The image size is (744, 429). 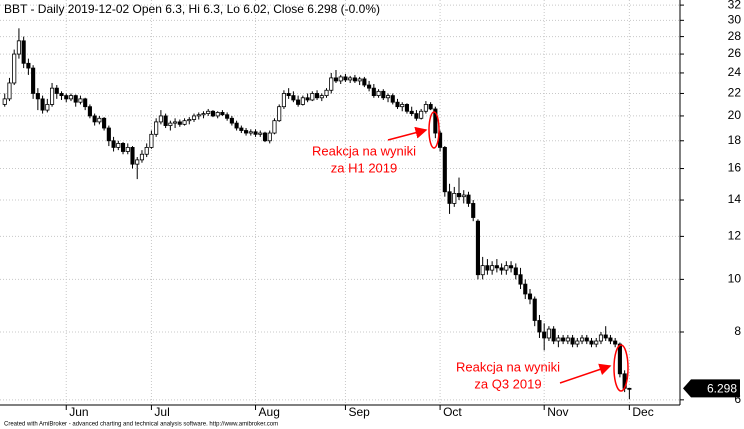 I want to click on y-tick-label: 20, so click(x=735, y=115).